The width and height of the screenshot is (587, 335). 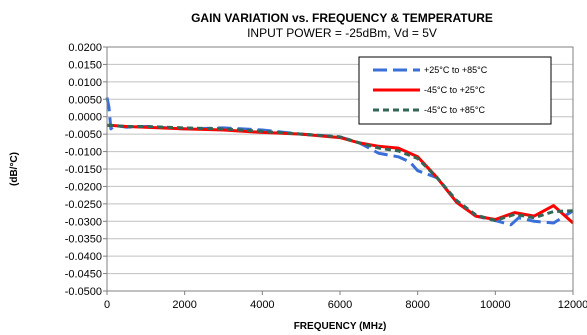 What do you see at coordinates (83, 275) in the screenshot?
I see `y-tick-label: -0.0450` at bounding box center [83, 275].